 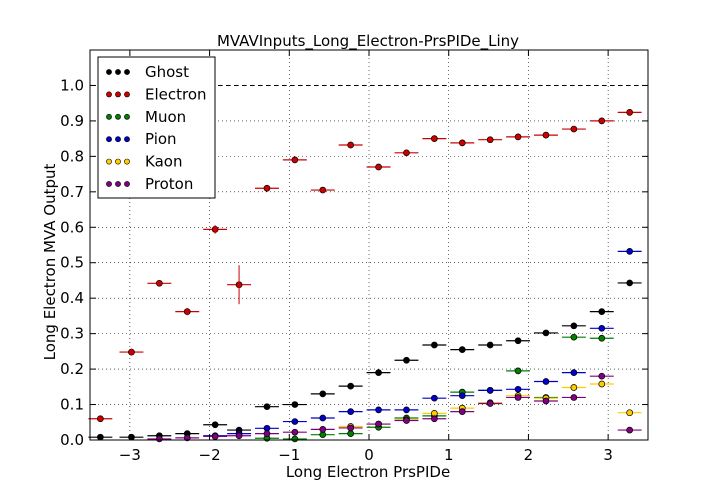 I want to click on legend-item-proton: Proton, so click(x=149, y=184).